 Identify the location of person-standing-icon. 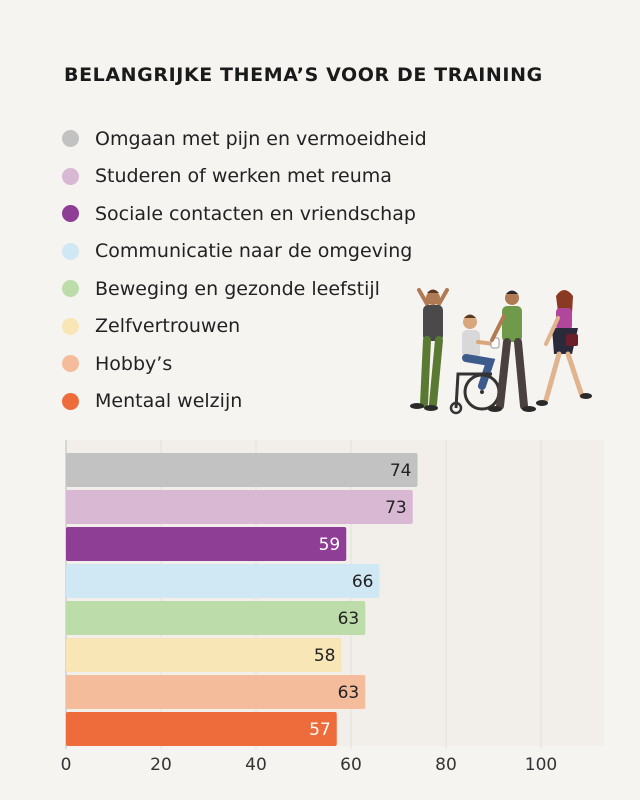
(429, 349).